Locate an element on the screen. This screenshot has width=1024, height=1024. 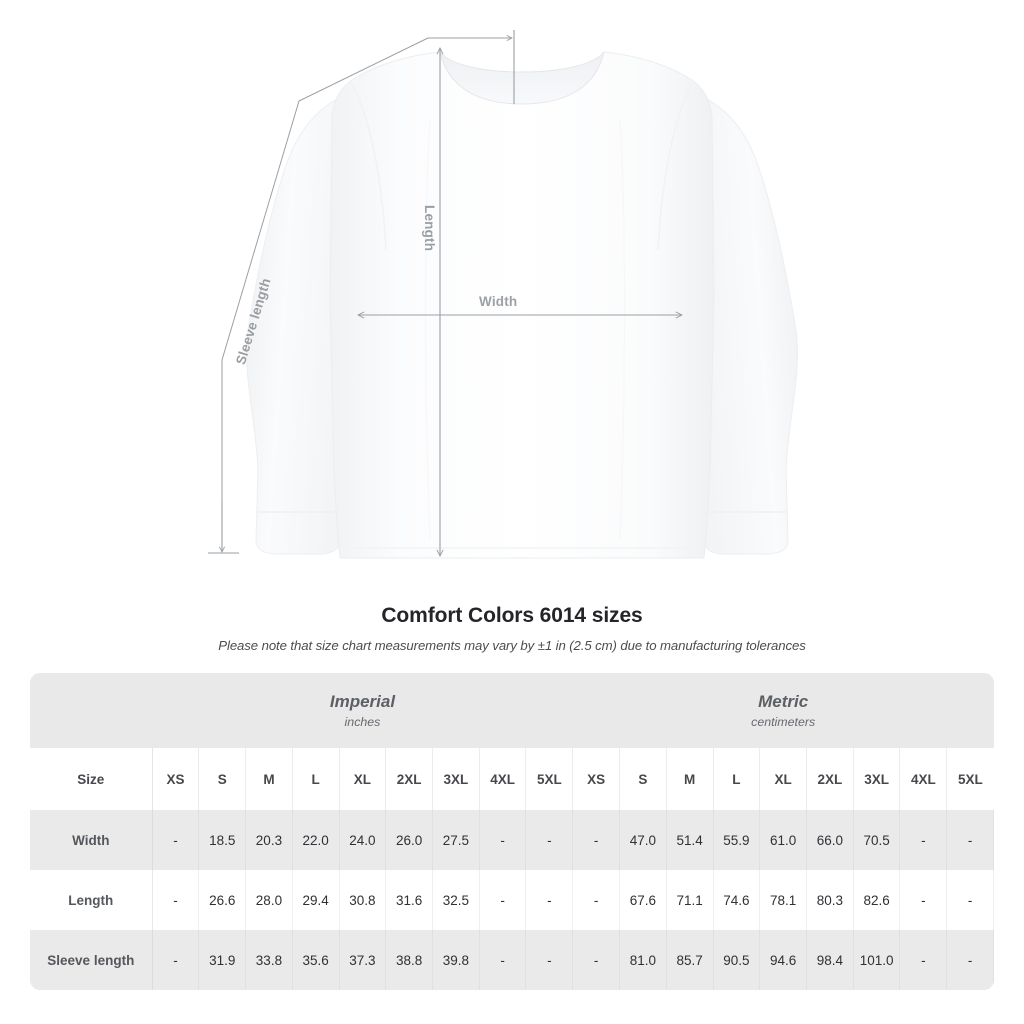
cell-sleeve-length-imperial-l: 35.6 is located at coordinates (316, 960).